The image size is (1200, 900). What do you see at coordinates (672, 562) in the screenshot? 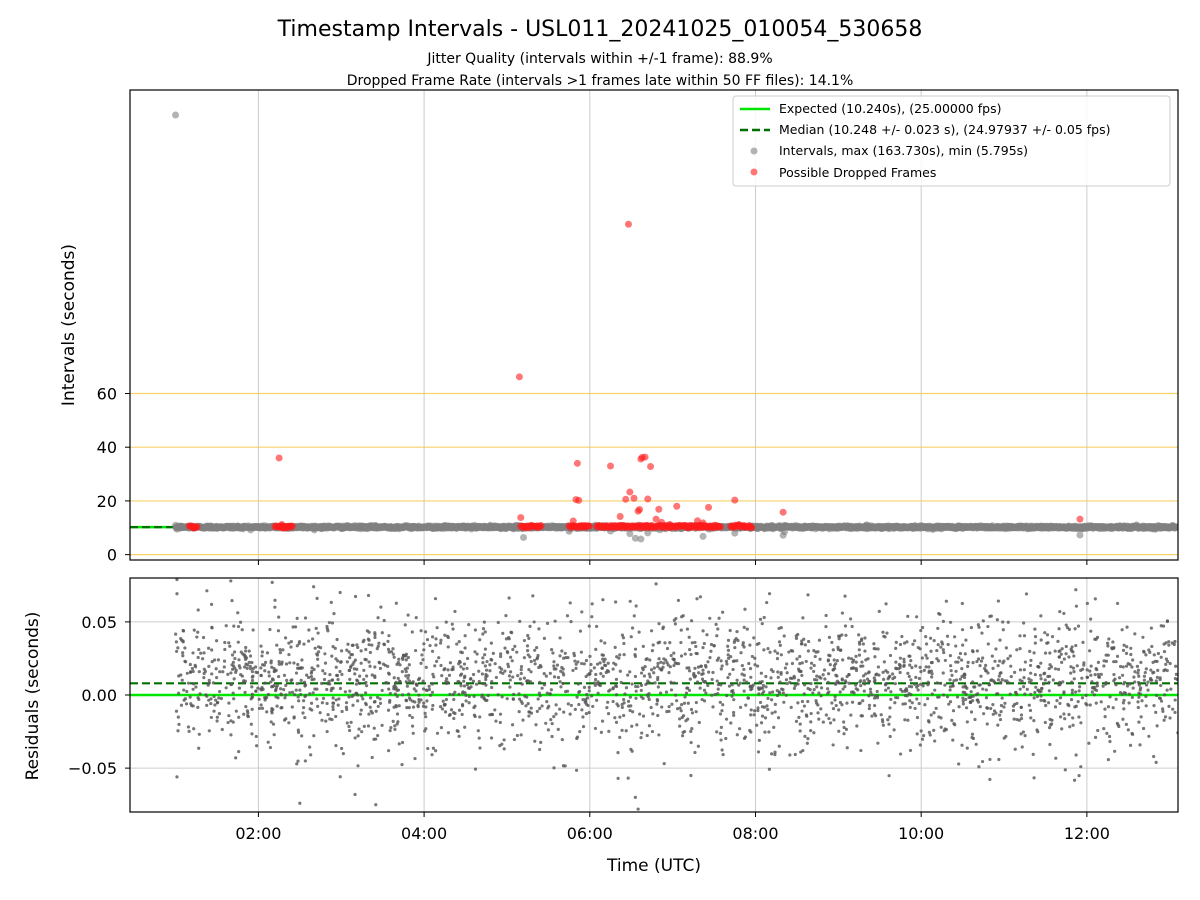
I see `intervals-x-ticks` at bounding box center [672, 562].